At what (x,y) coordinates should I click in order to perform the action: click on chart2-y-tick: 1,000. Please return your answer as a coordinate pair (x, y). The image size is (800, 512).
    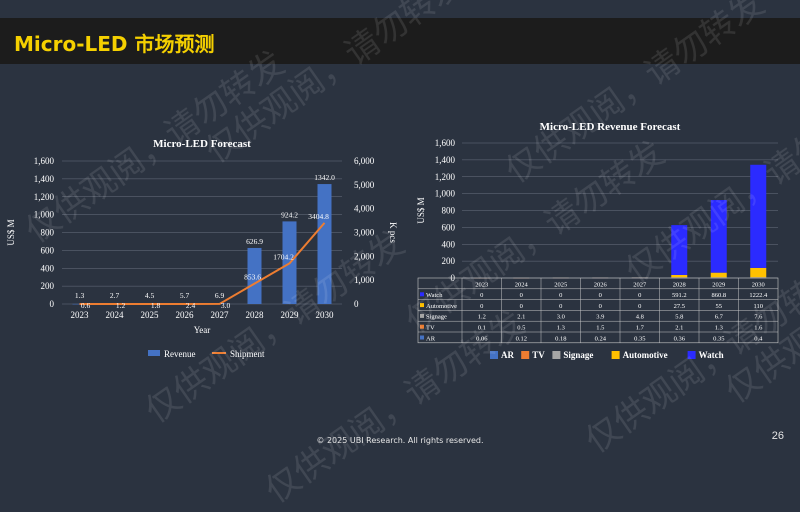
    Looking at the image, I should click on (445, 194).